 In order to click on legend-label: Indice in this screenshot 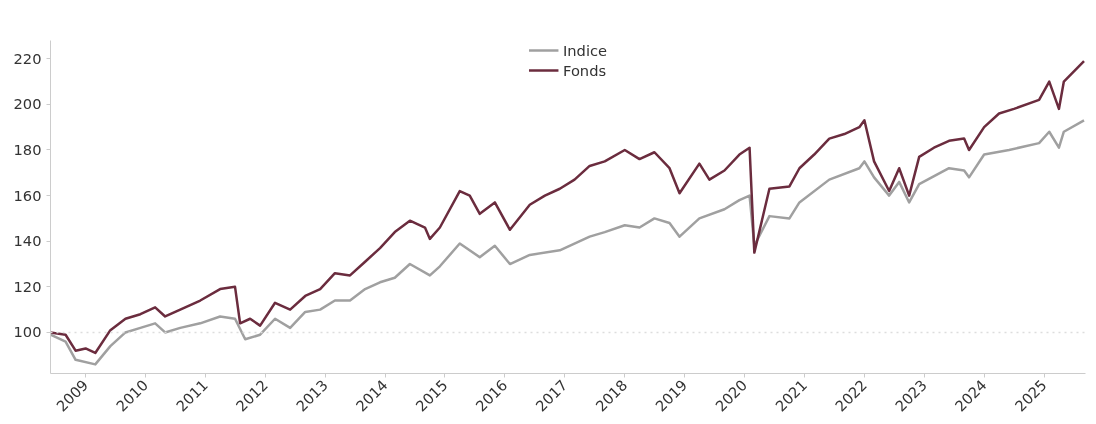, I will do `click(585, 50)`.